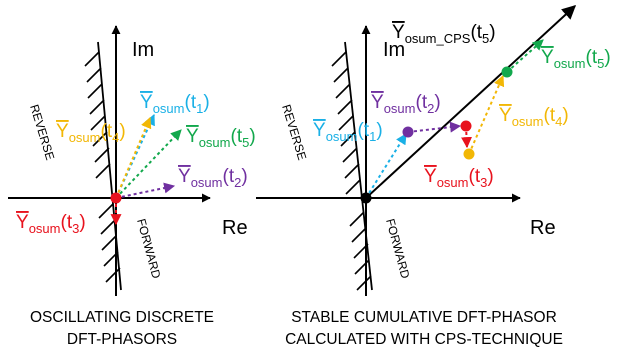 Image resolution: width=623 pixels, height=354 pixels. I want to click on left-phasor-t4, so click(133, 157).